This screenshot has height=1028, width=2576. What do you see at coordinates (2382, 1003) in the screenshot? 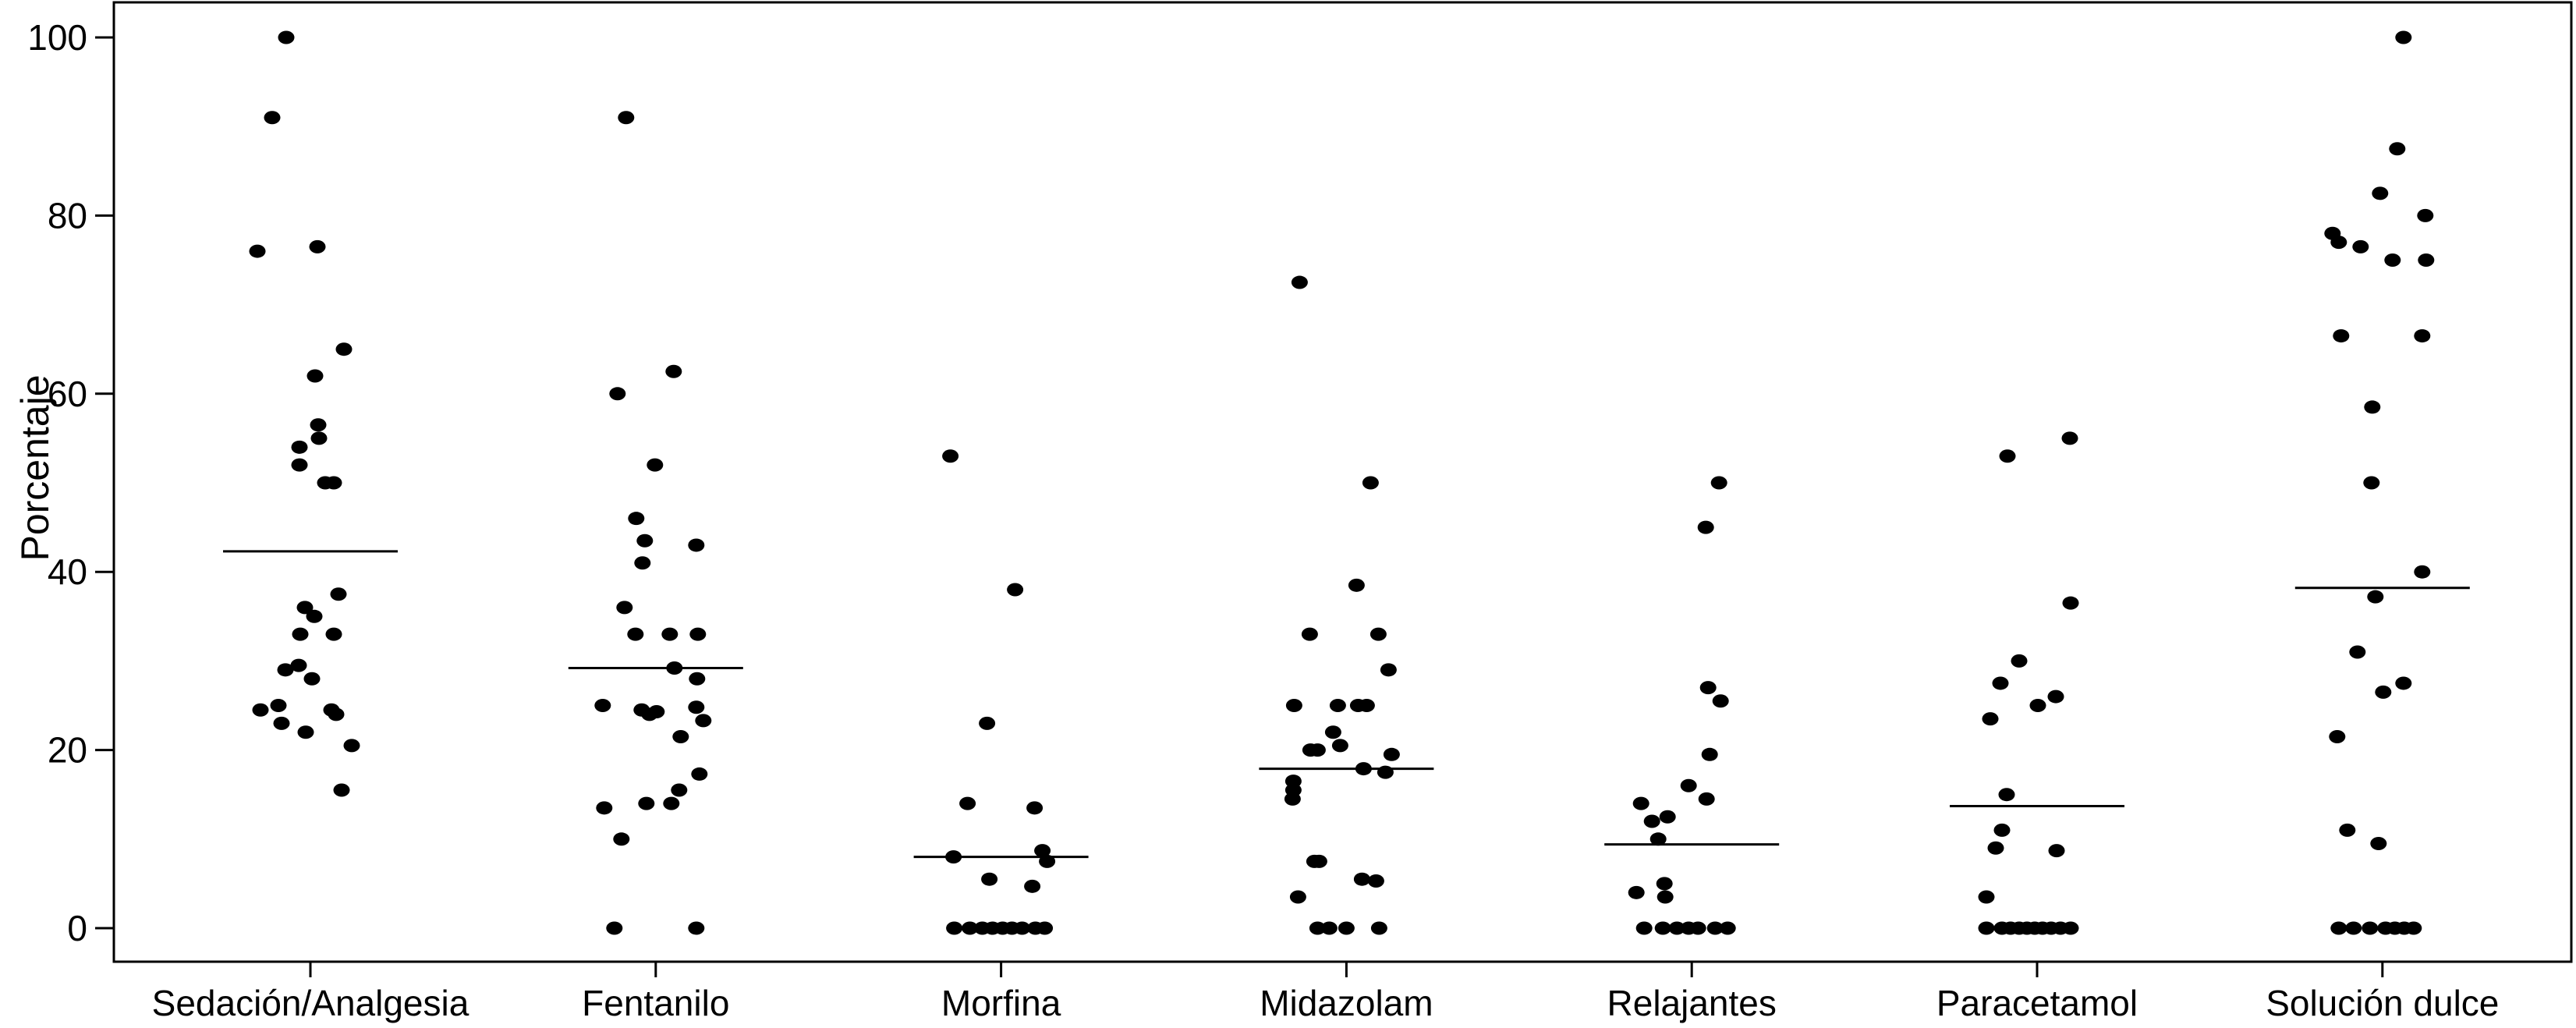
I see `category-label-soluci-n-dulce: Solución dulce` at bounding box center [2382, 1003].